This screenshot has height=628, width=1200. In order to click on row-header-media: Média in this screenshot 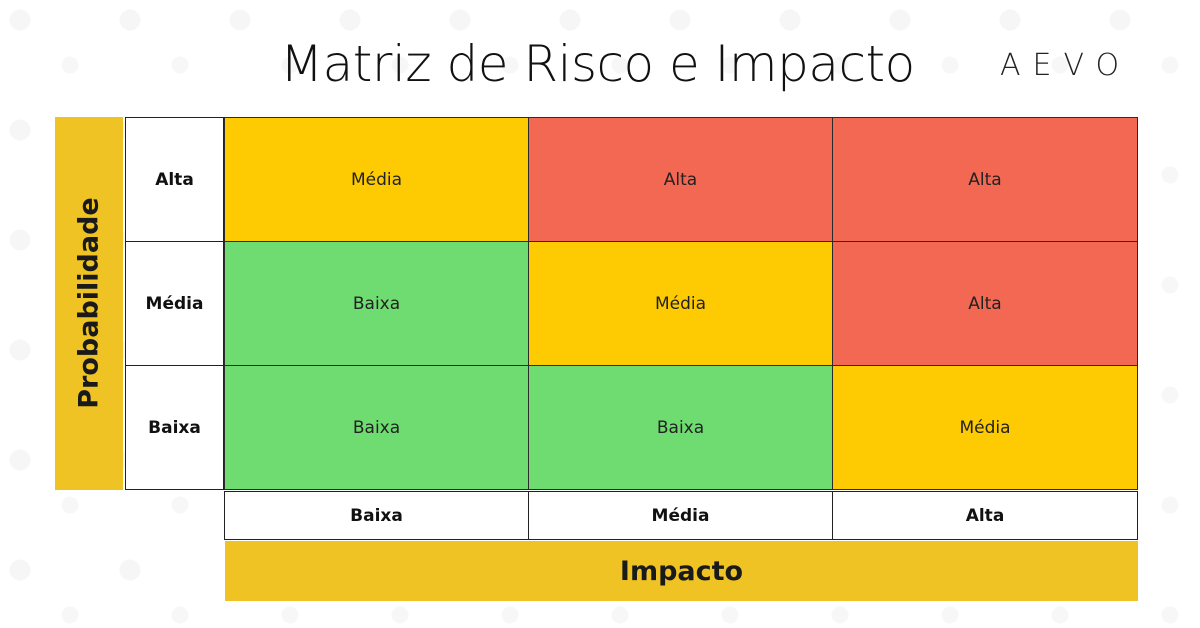, I will do `click(174, 303)`.